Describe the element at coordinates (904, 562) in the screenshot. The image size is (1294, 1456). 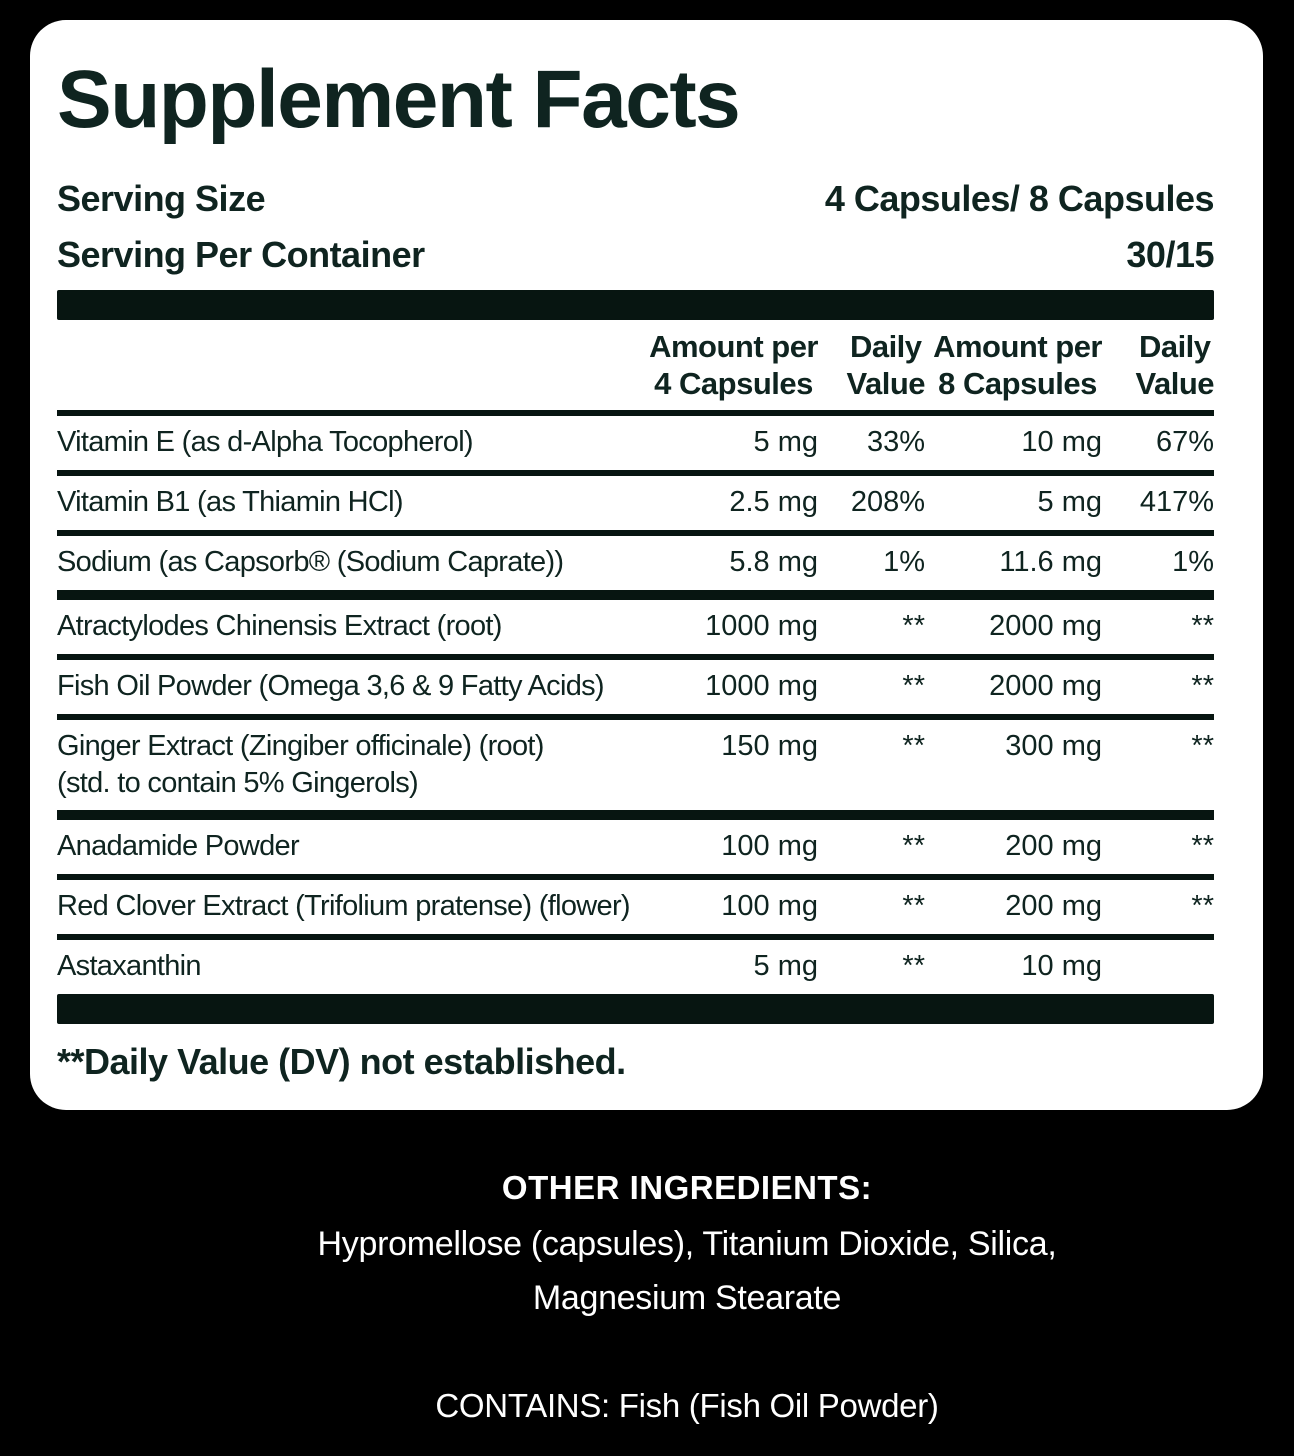
I see `daily-value-4-capsules: 1%` at that location.